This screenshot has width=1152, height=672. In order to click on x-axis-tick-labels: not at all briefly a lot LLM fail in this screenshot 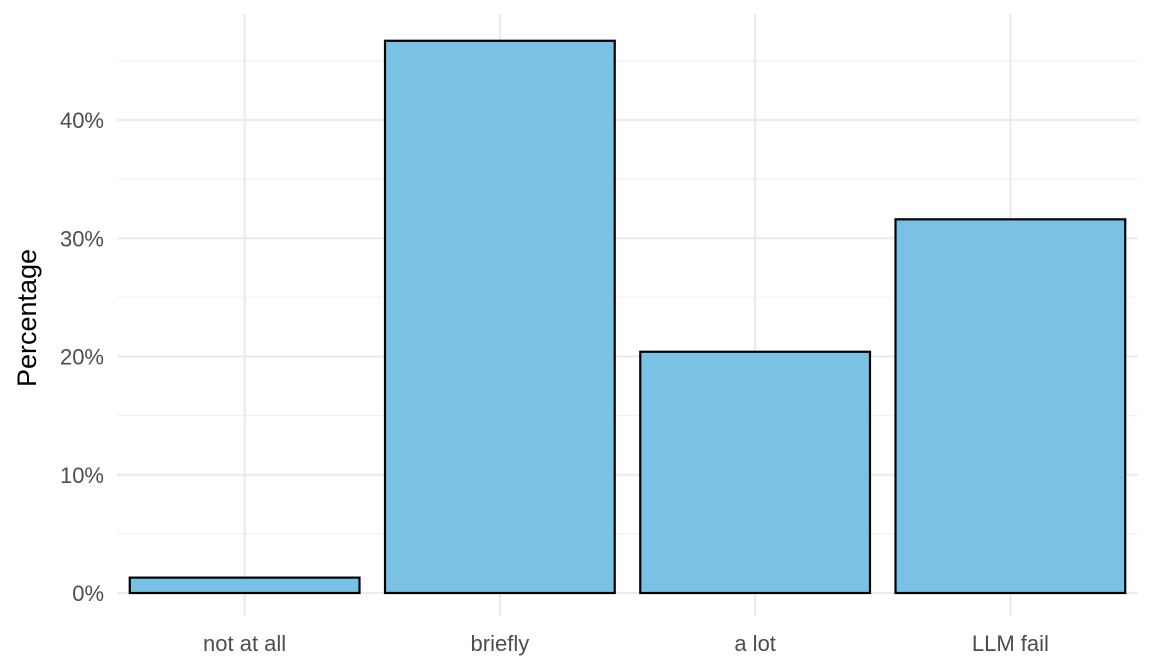, I will do `click(626, 643)`.